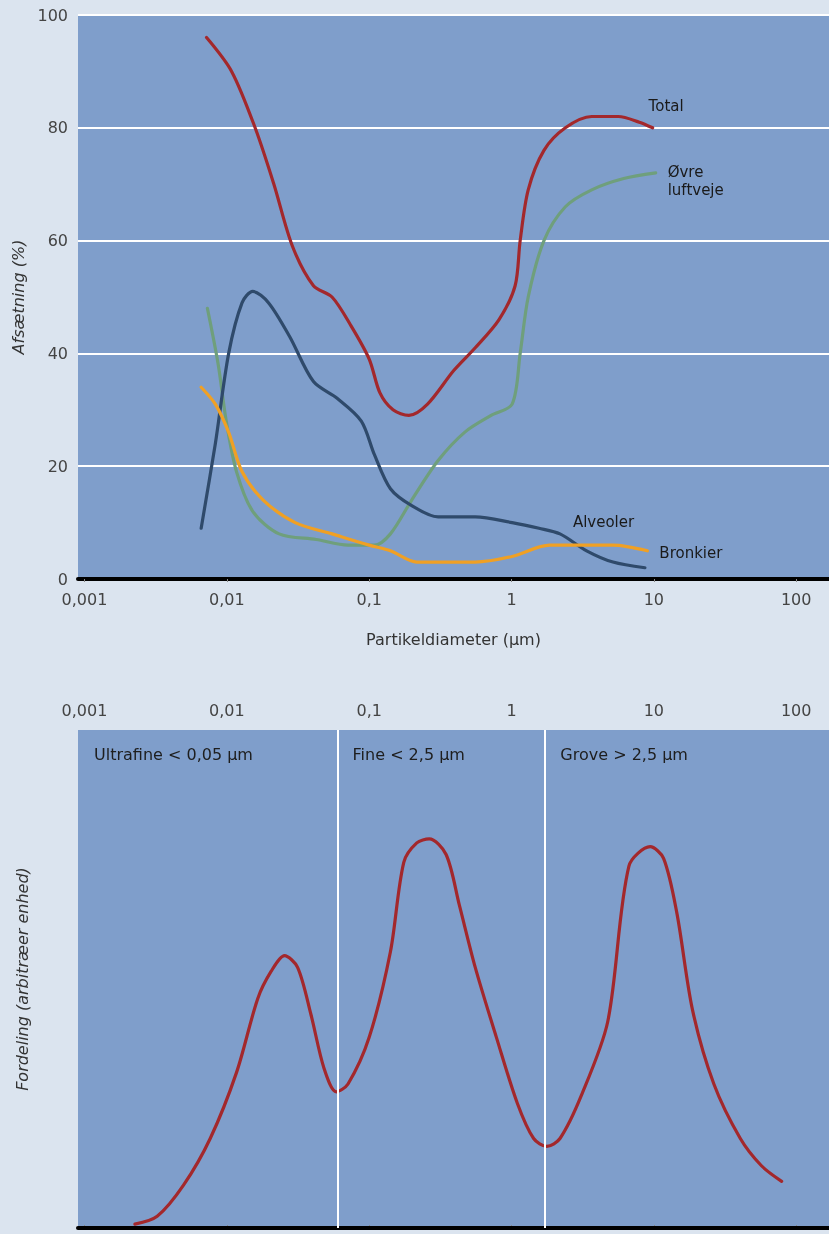 The image size is (829, 1234). Describe the element at coordinates (57, 353) in the screenshot. I see `y-tick-label: 40` at that location.